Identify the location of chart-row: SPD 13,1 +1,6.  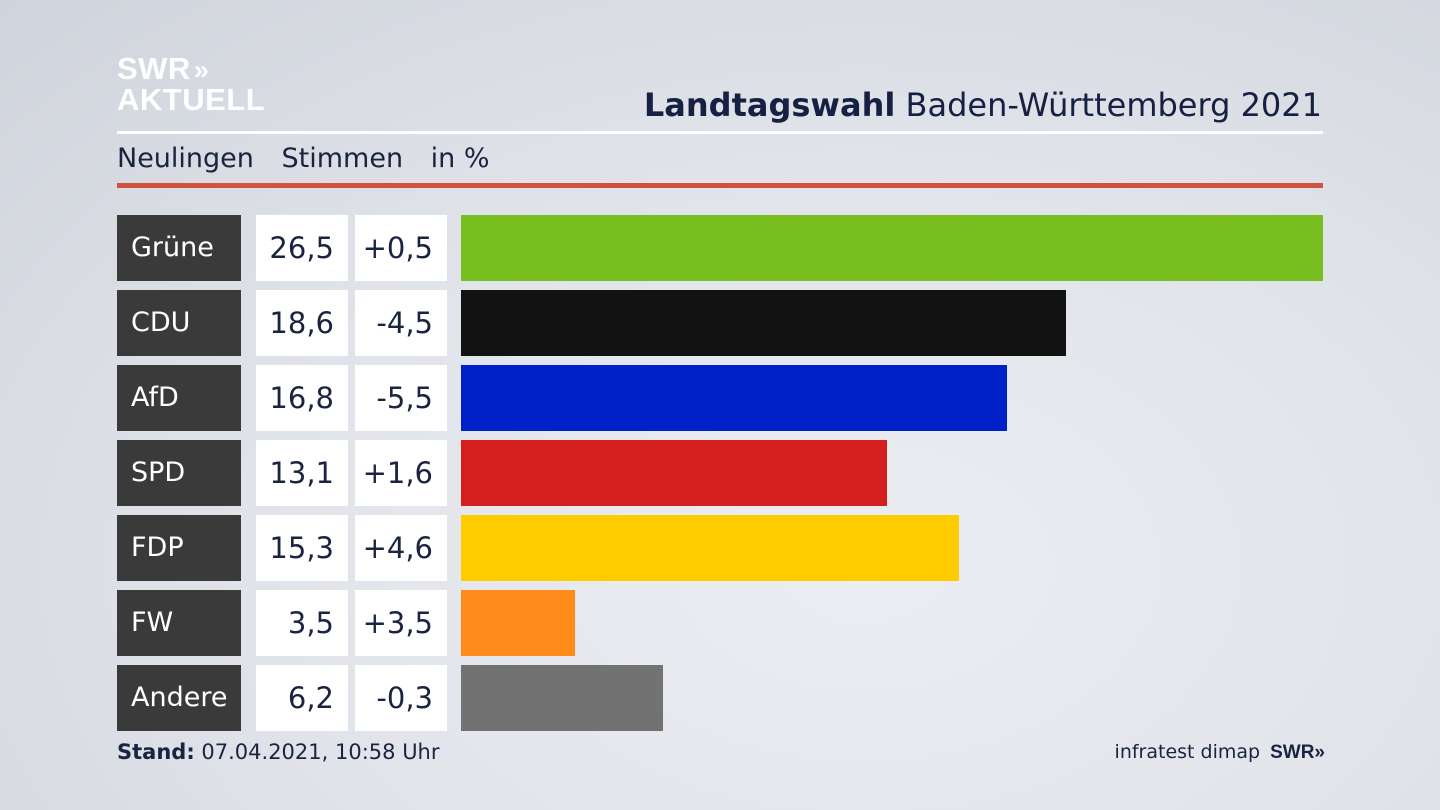
(720, 473).